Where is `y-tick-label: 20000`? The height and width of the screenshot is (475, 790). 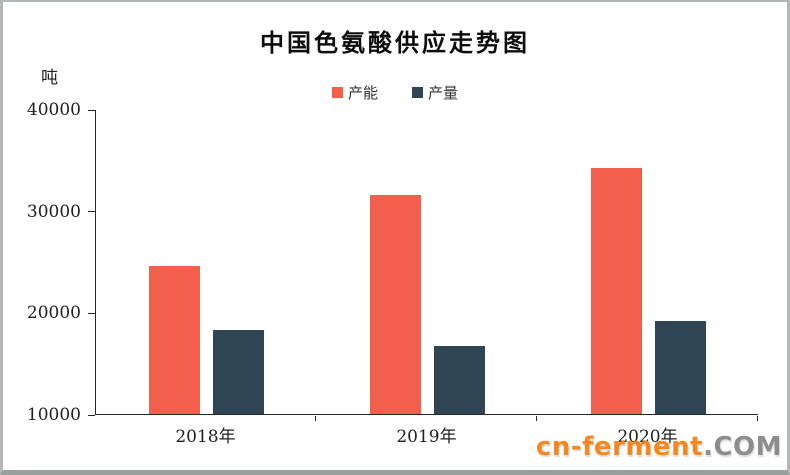
y-tick-label: 20000 is located at coordinates (53, 313).